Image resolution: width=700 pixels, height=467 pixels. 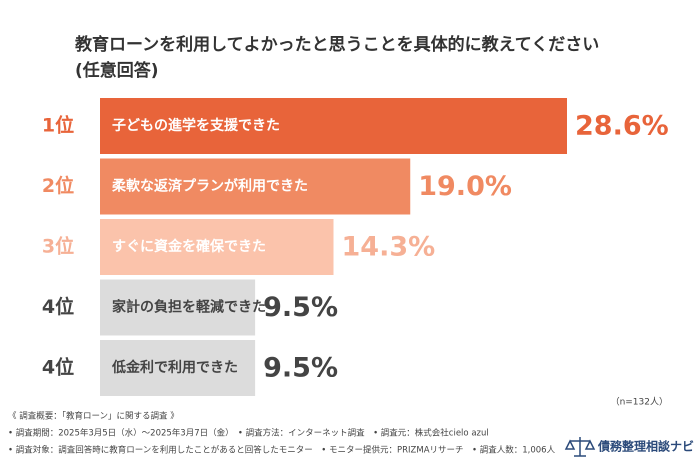 What do you see at coordinates (93, 416) in the screenshot?
I see `note: 《 調査概要：「教育ローン」に関する調査 》` at bounding box center [93, 416].